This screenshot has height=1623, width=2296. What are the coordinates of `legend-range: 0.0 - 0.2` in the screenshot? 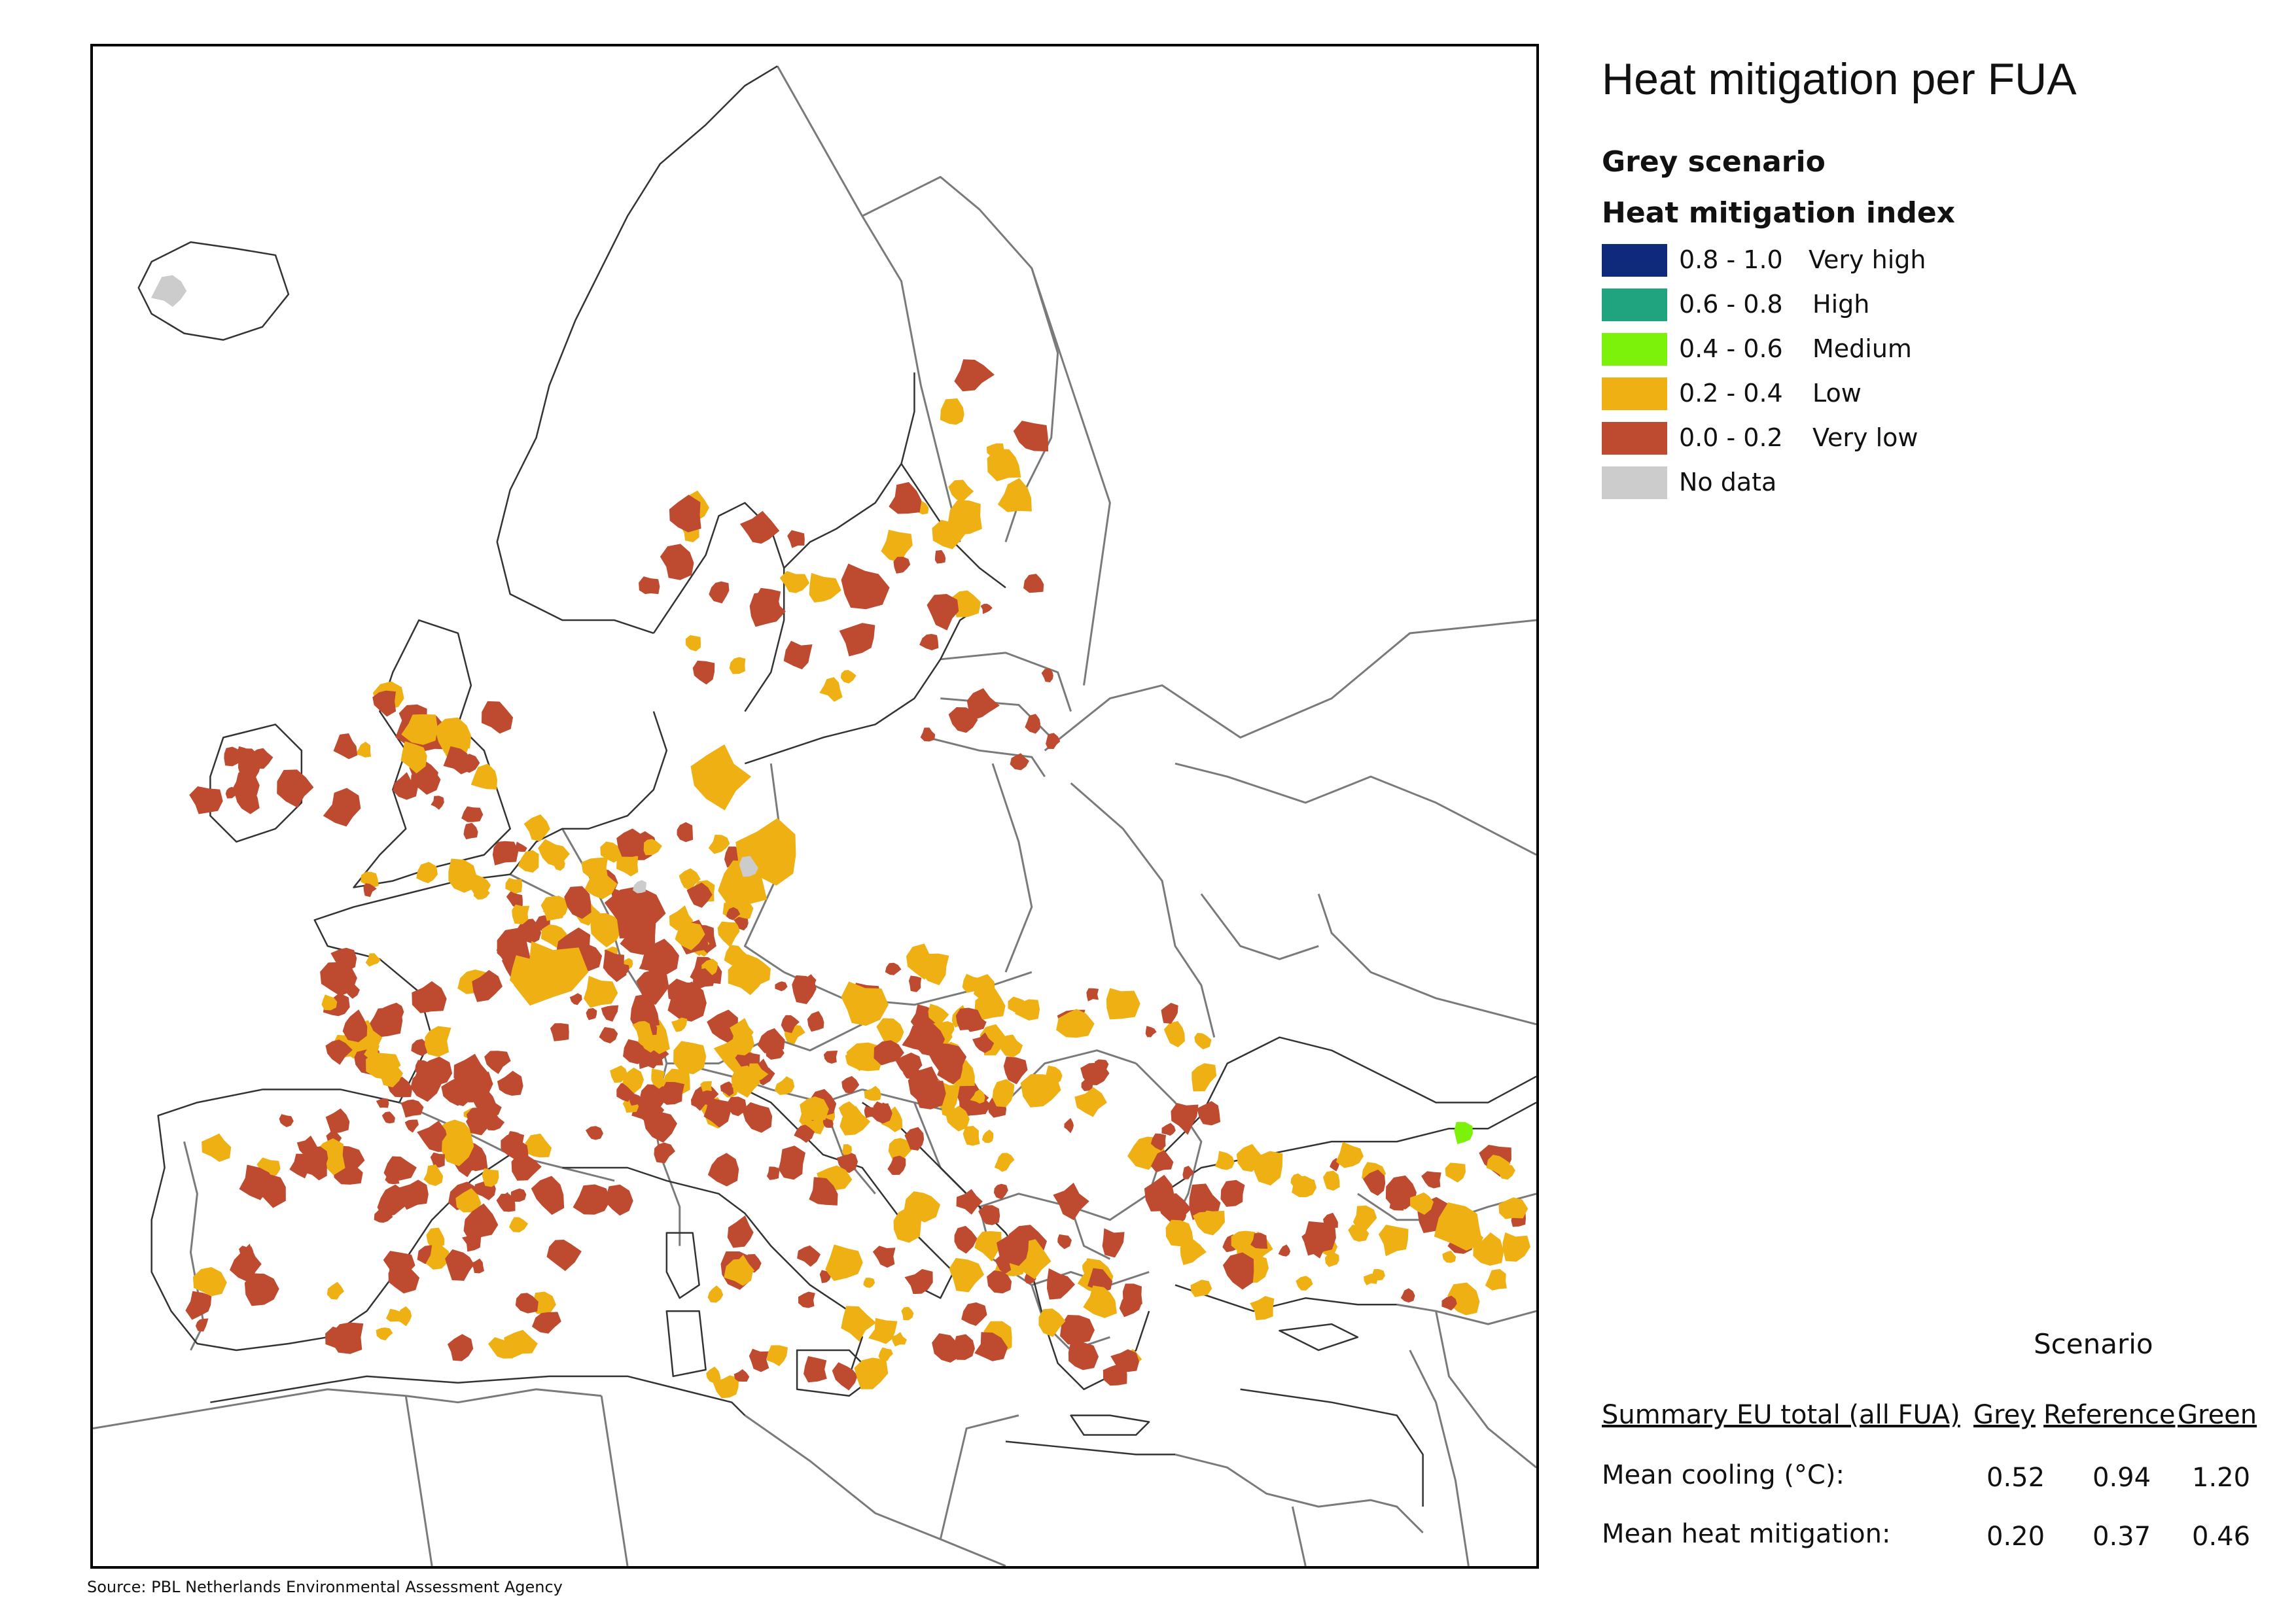 It's located at (1731, 438).